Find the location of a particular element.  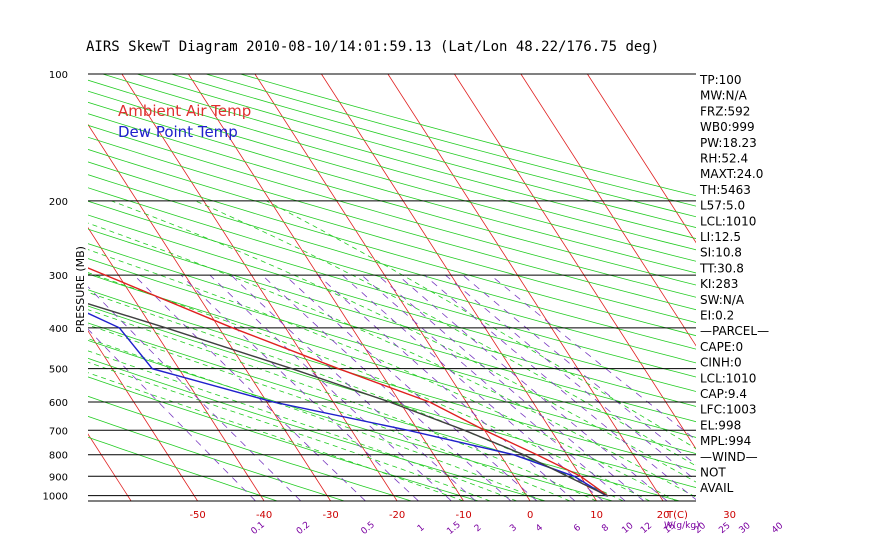

index-item: EL:998 is located at coordinates (720, 425).